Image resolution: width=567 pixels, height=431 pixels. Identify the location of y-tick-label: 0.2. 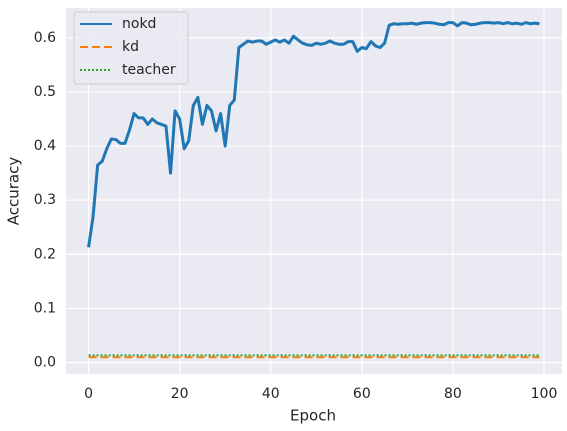
(45, 254).